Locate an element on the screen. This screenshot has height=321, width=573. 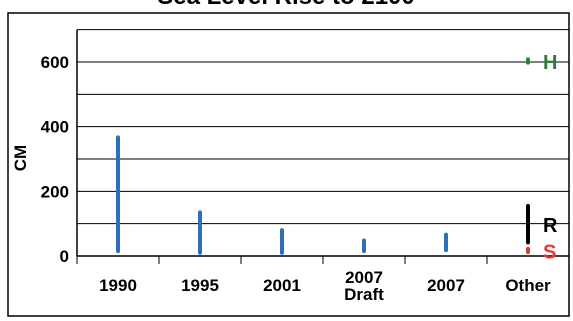
x-tick-label: Draft is located at coordinates (364, 294).